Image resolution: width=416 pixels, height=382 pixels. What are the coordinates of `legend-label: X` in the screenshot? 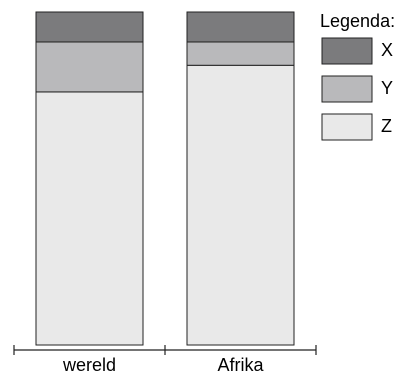 It's located at (387, 50).